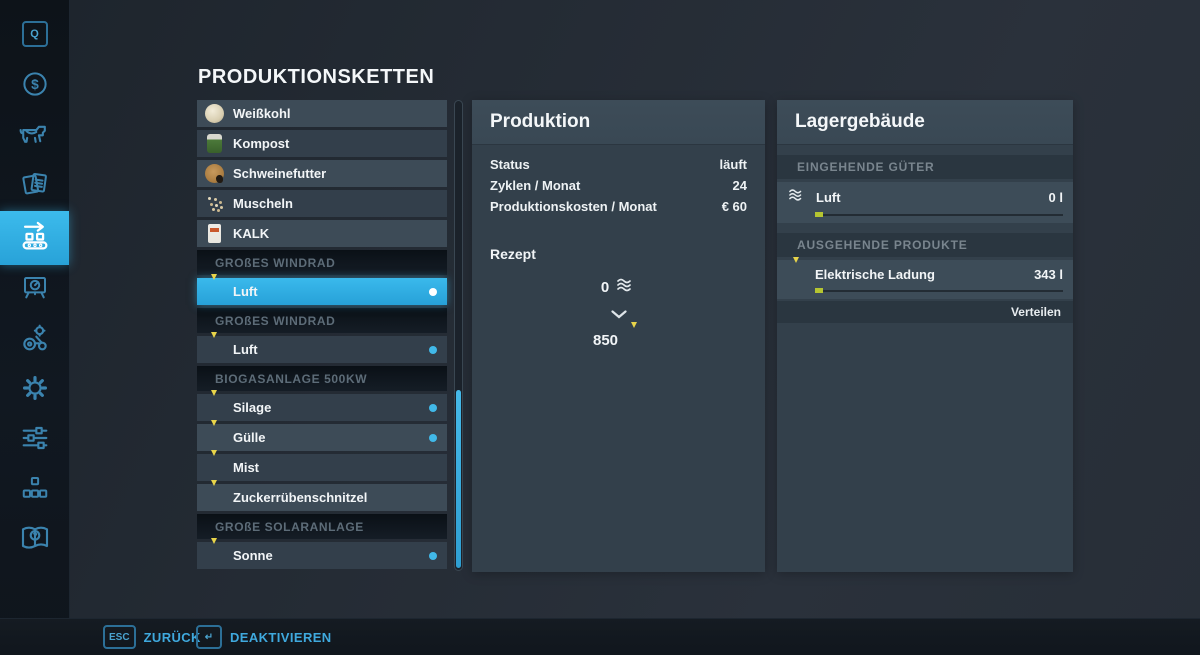  I want to click on sidebar-item-animals, so click(34, 136).